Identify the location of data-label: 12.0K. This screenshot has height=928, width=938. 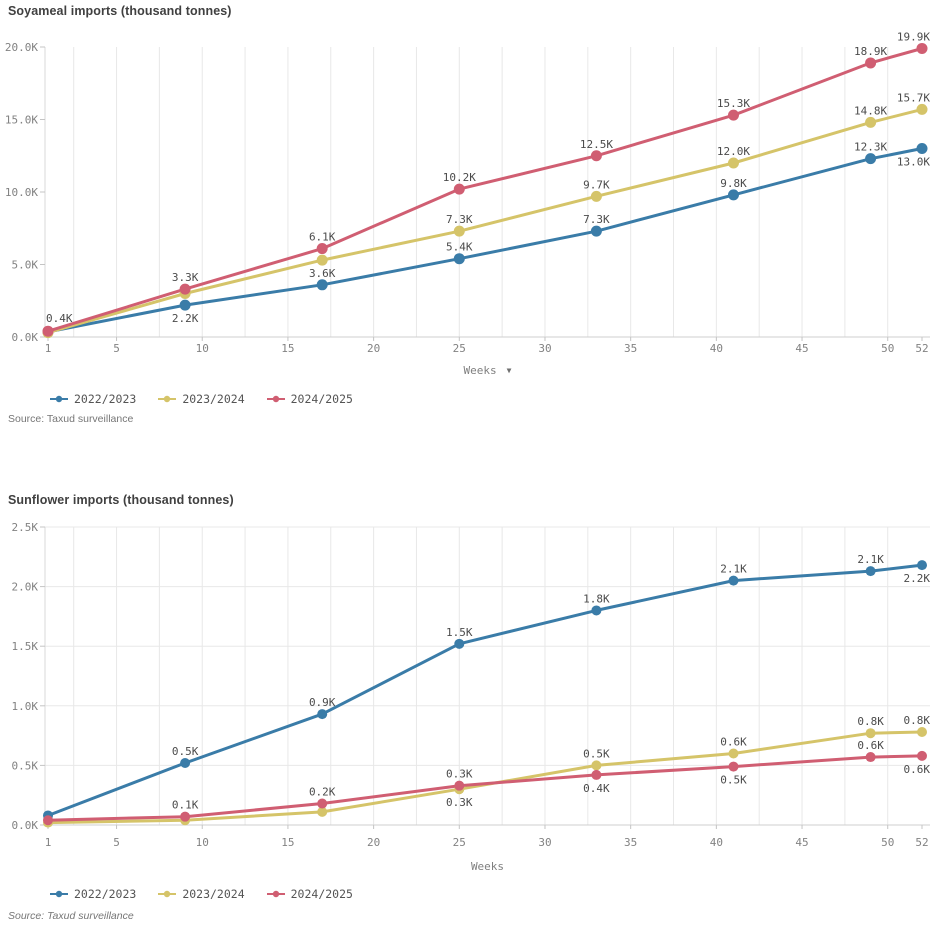
(733, 151).